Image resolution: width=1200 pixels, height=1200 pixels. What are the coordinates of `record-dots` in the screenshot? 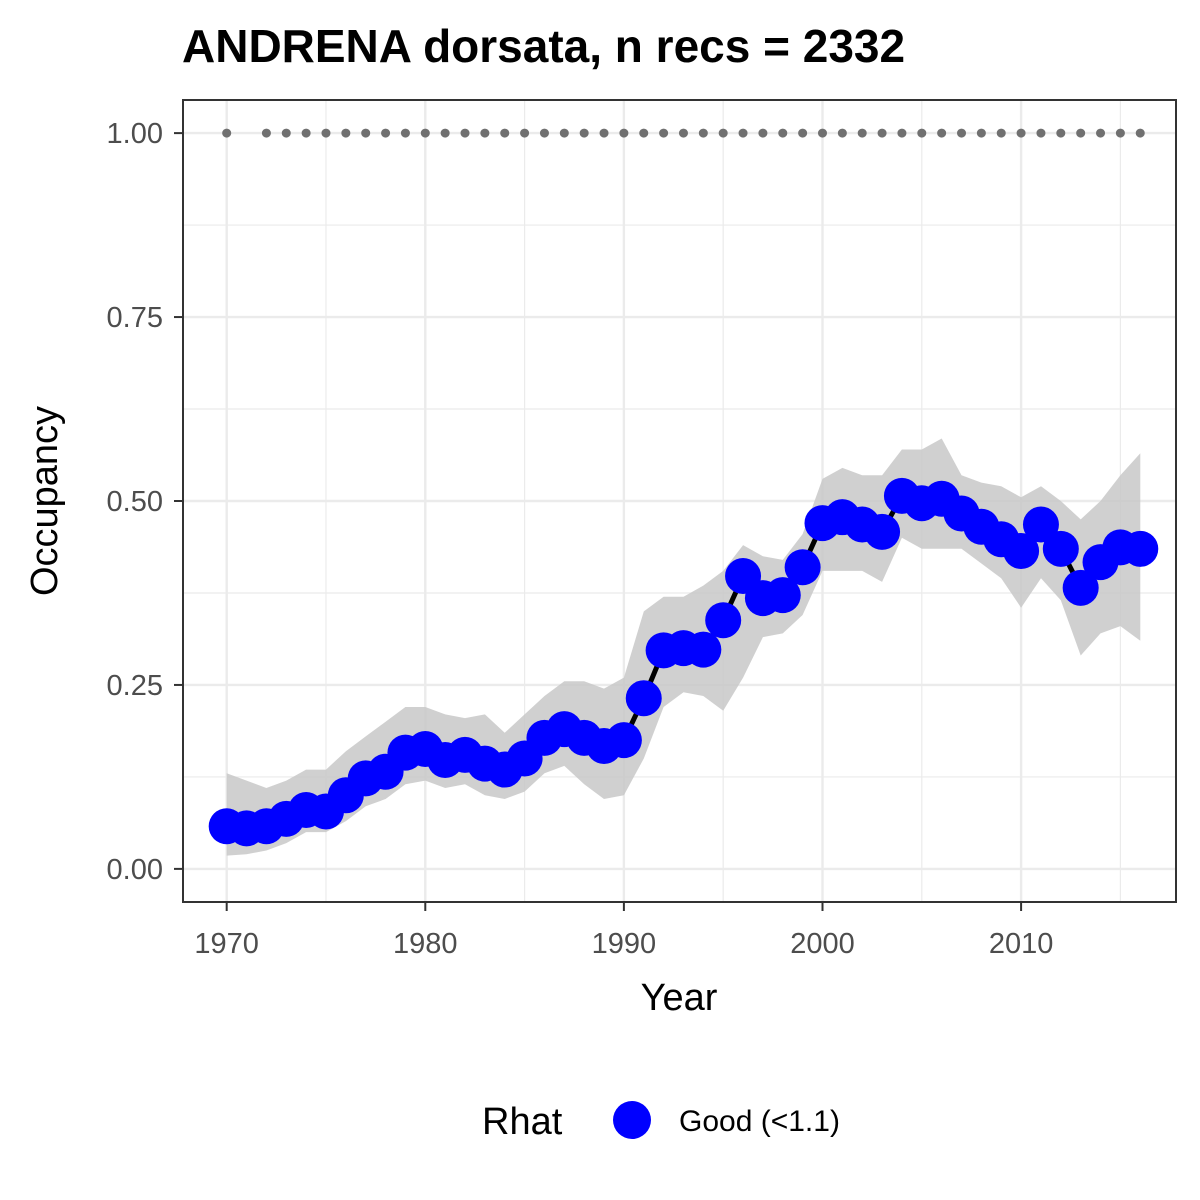 It's located at (683, 133).